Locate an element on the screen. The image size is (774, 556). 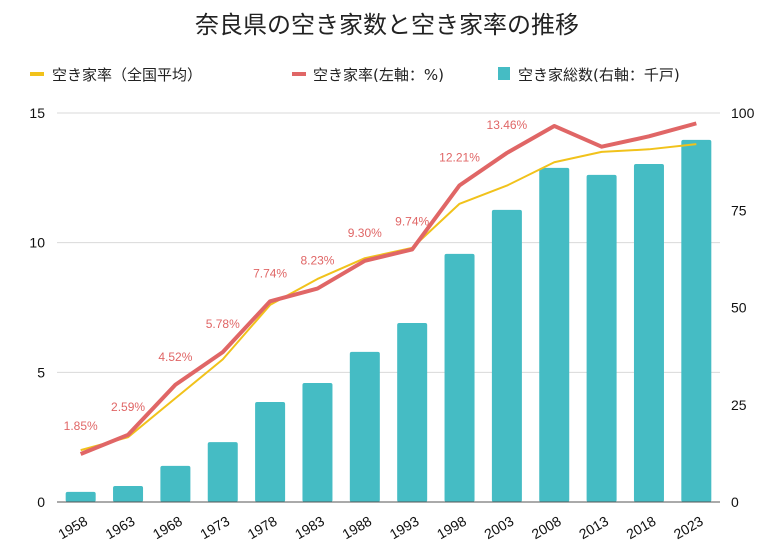
bar-2018 is located at coordinates (648, 333).